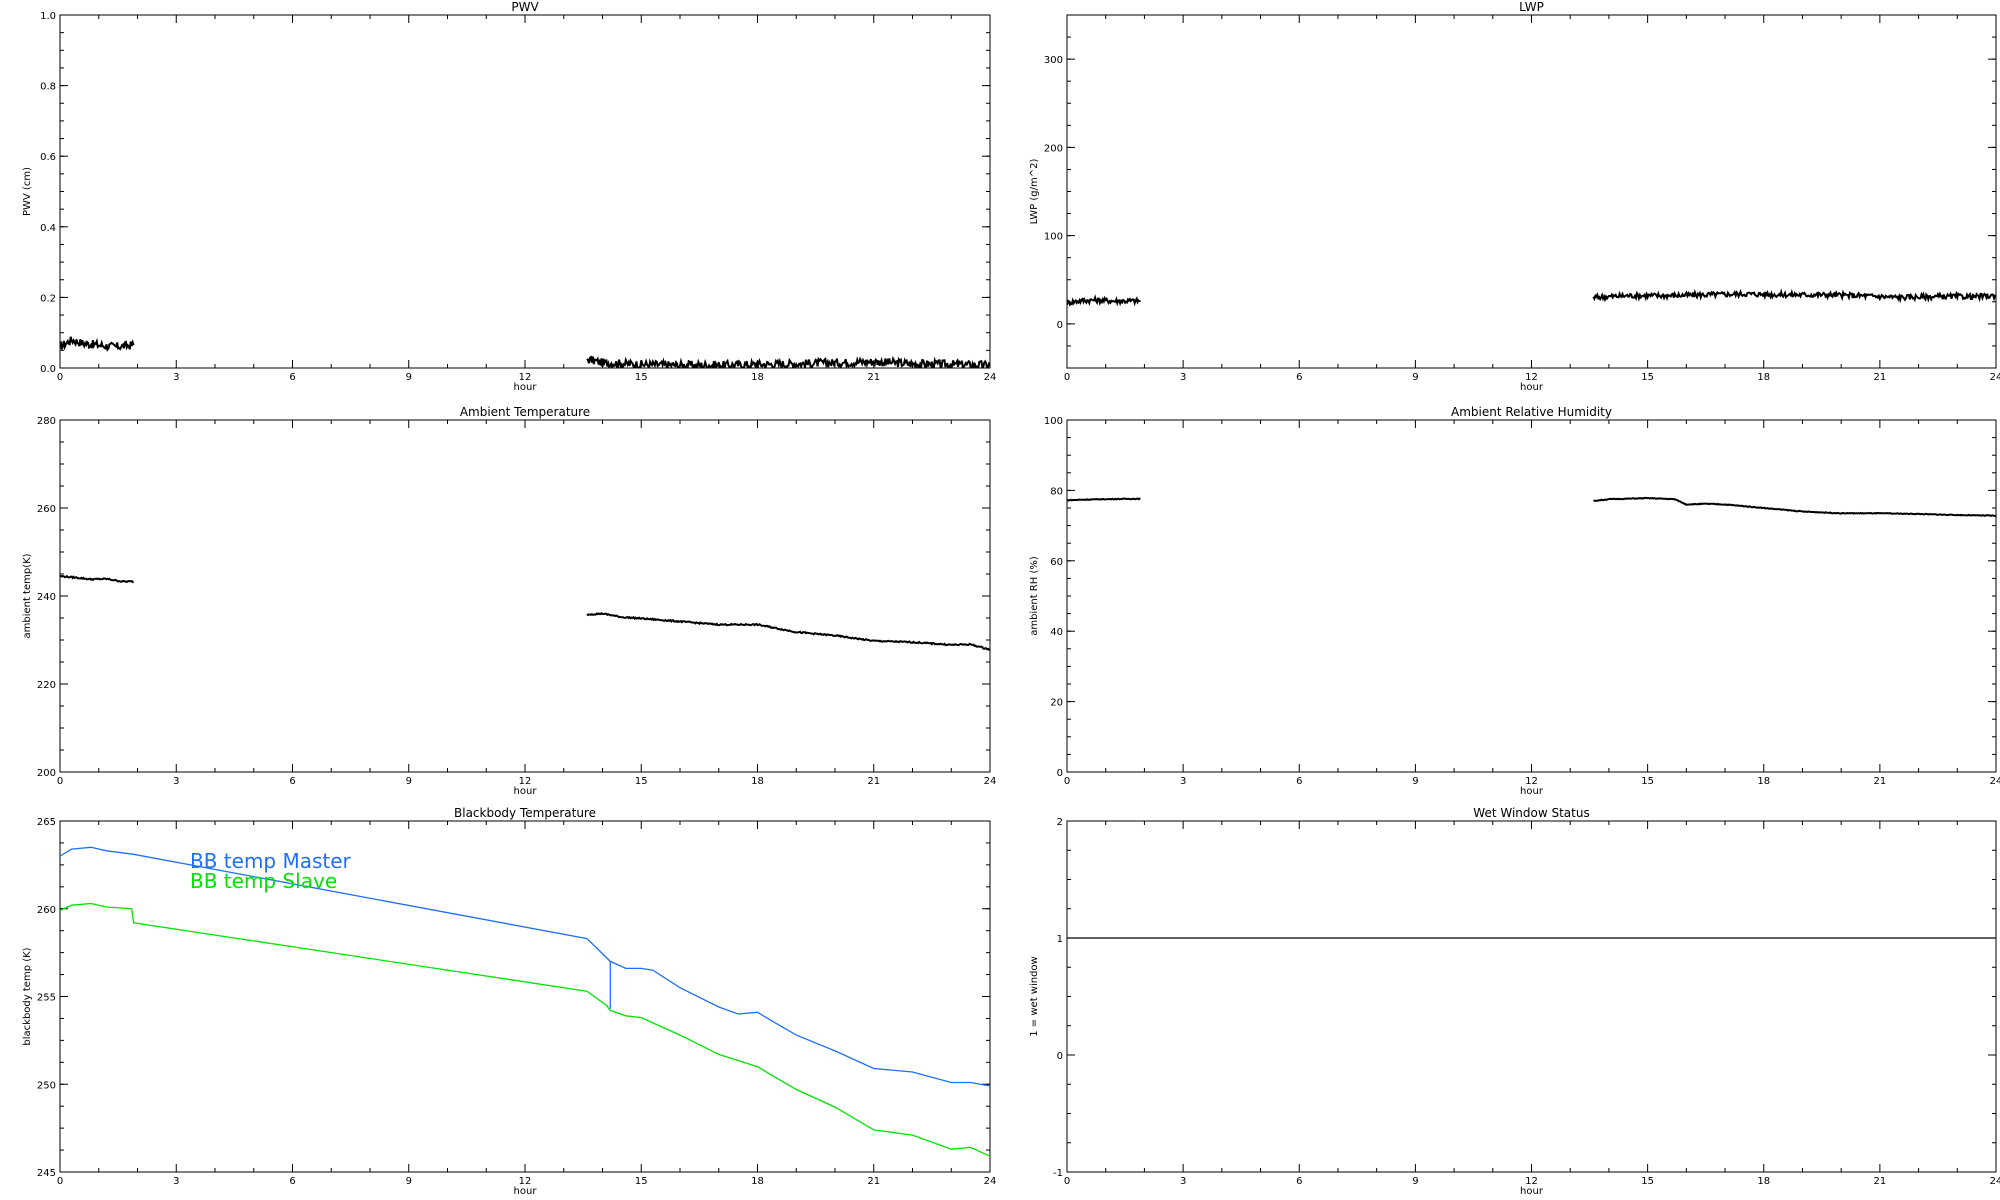 This screenshot has height=1200, width=2000. What do you see at coordinates (525, 412) in the screenshot?
I see `chart-title: Ambient Temperature` at bounding box center [525, 412].